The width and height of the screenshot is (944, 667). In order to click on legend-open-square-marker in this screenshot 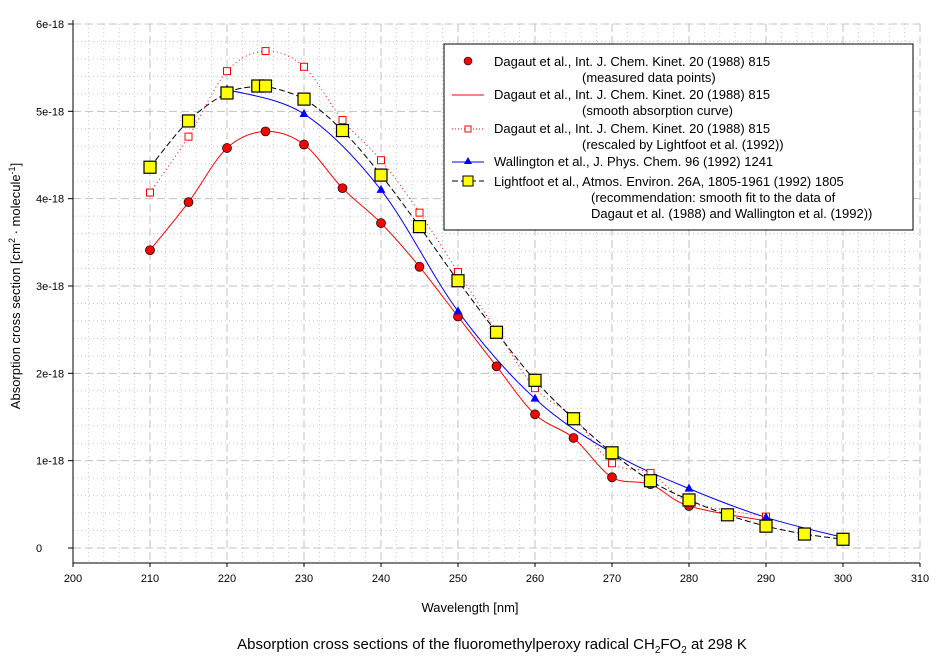, I will do `click(468, 129)`.